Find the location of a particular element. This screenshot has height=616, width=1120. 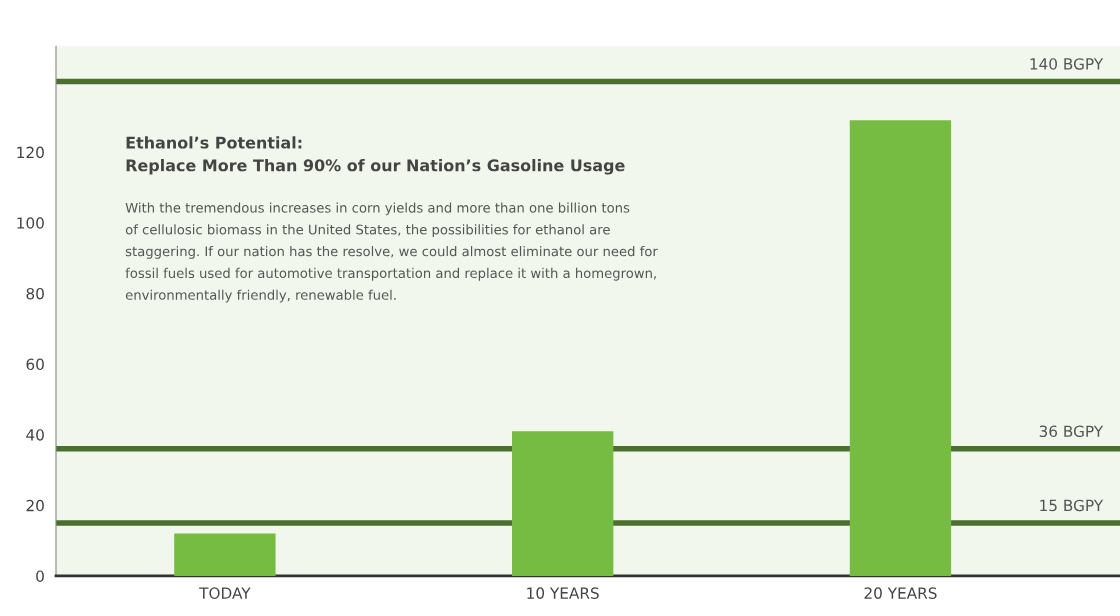

text: Ethanol’s Potential: Replace More Than 90% of our Nation’s Gasoline Usage is located at coordinates (375, 155).